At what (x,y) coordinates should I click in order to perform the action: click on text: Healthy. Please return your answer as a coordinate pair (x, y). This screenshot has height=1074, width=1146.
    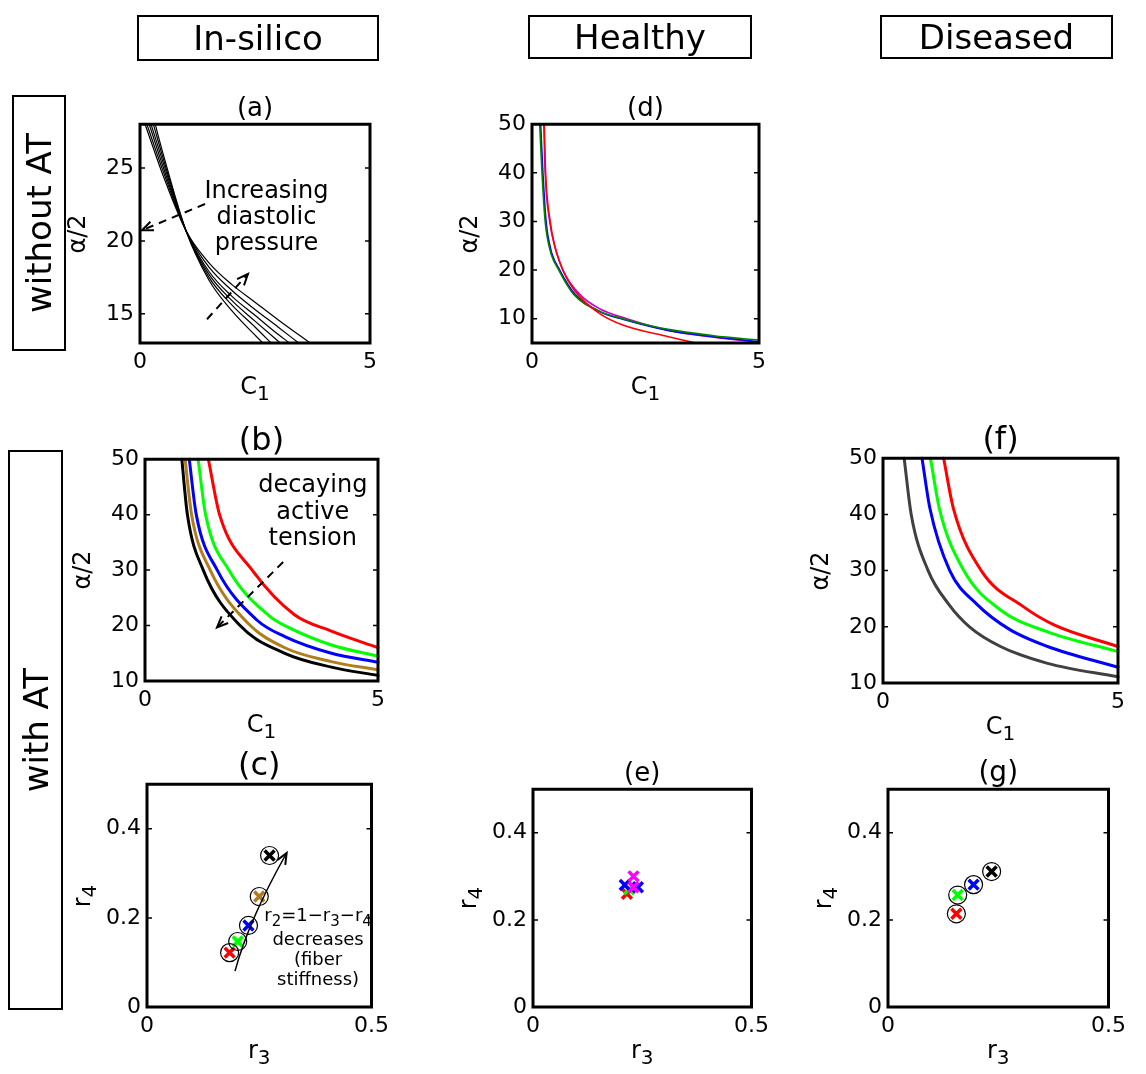
    Looking at the image, I should click on (640, 37).